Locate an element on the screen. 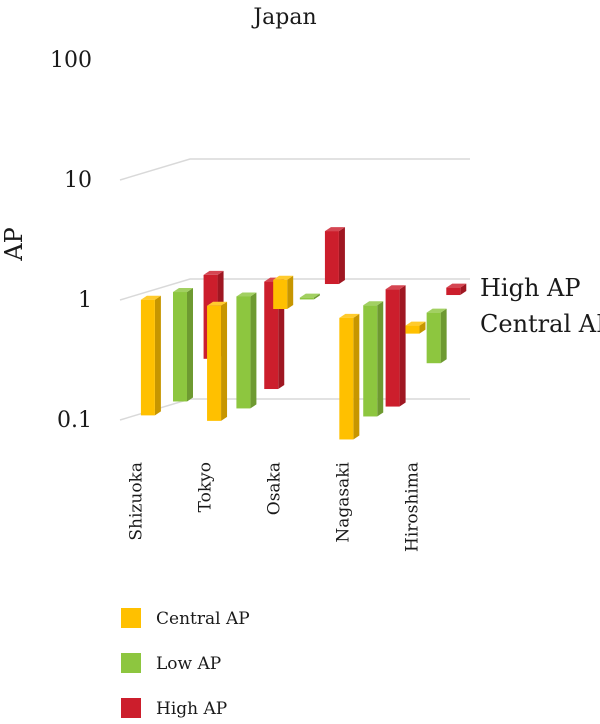  category-label: Nagasaki is located at coordinates (343, 501).